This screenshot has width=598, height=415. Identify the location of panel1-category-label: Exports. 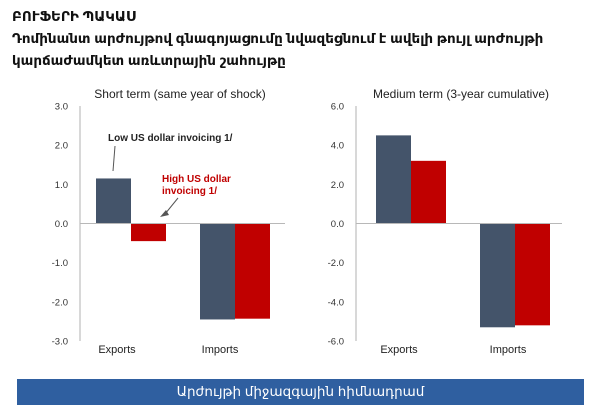
(117, 350).